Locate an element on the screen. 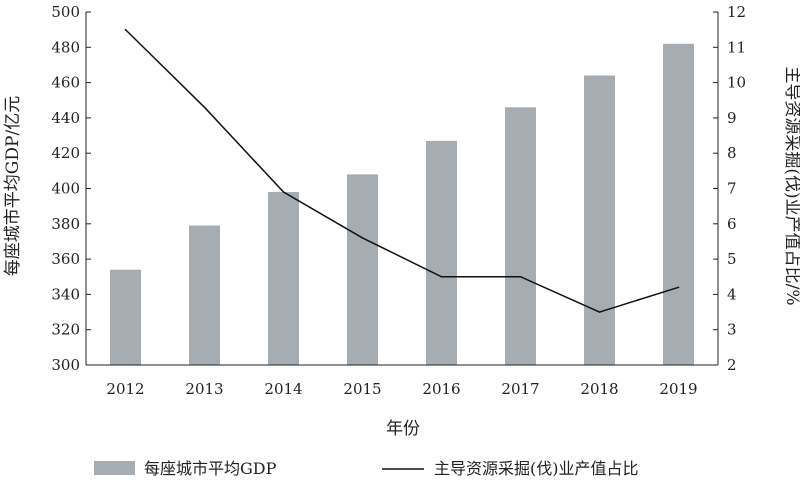 Image resolution: width=800 pixels, height=485 pixels. x-tick-label: 2019 is located at coordinates (678, 389).